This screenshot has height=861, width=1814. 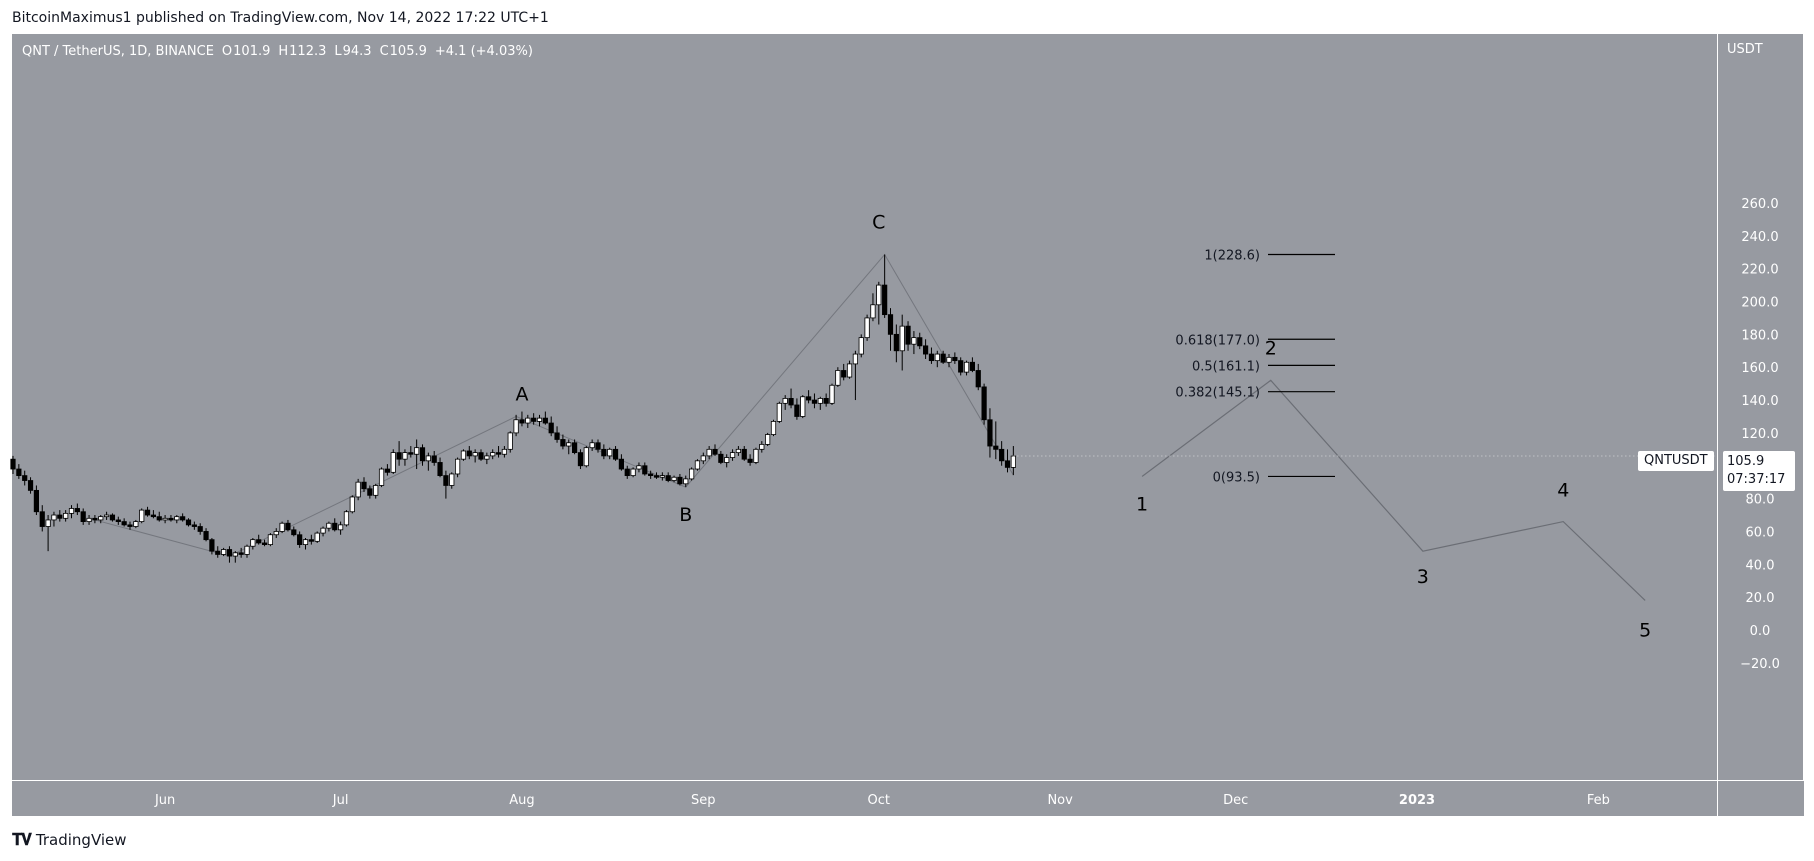 What do you see at coordinates (340, 800) in the screenshot?
I see `time-axis-label: Jul` at bounding box center [340, 800].